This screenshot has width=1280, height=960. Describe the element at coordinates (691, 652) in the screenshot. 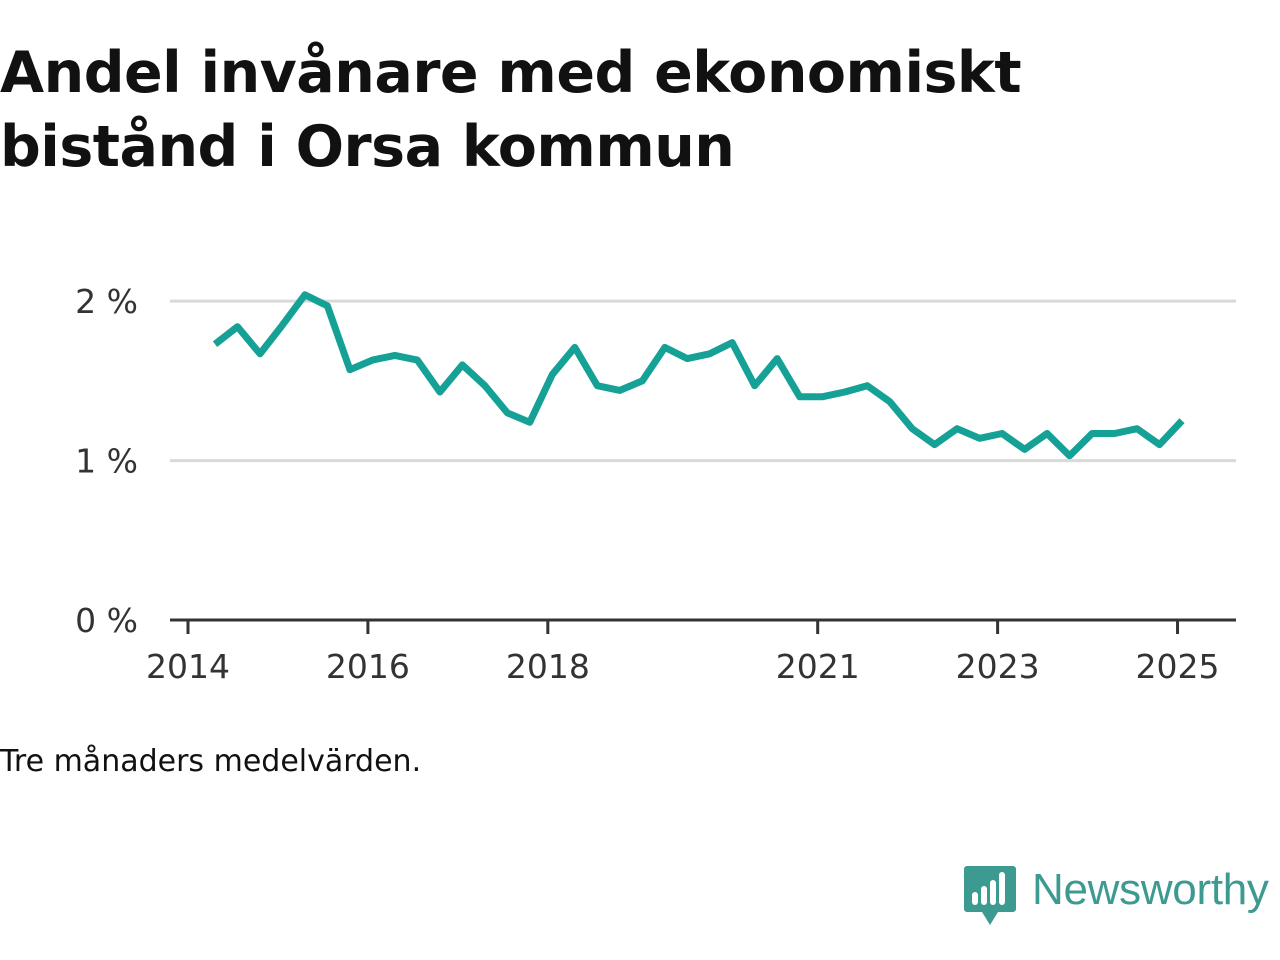

I see `x-axis: 2014 2016 2018 2021 2023 2025` at that location.